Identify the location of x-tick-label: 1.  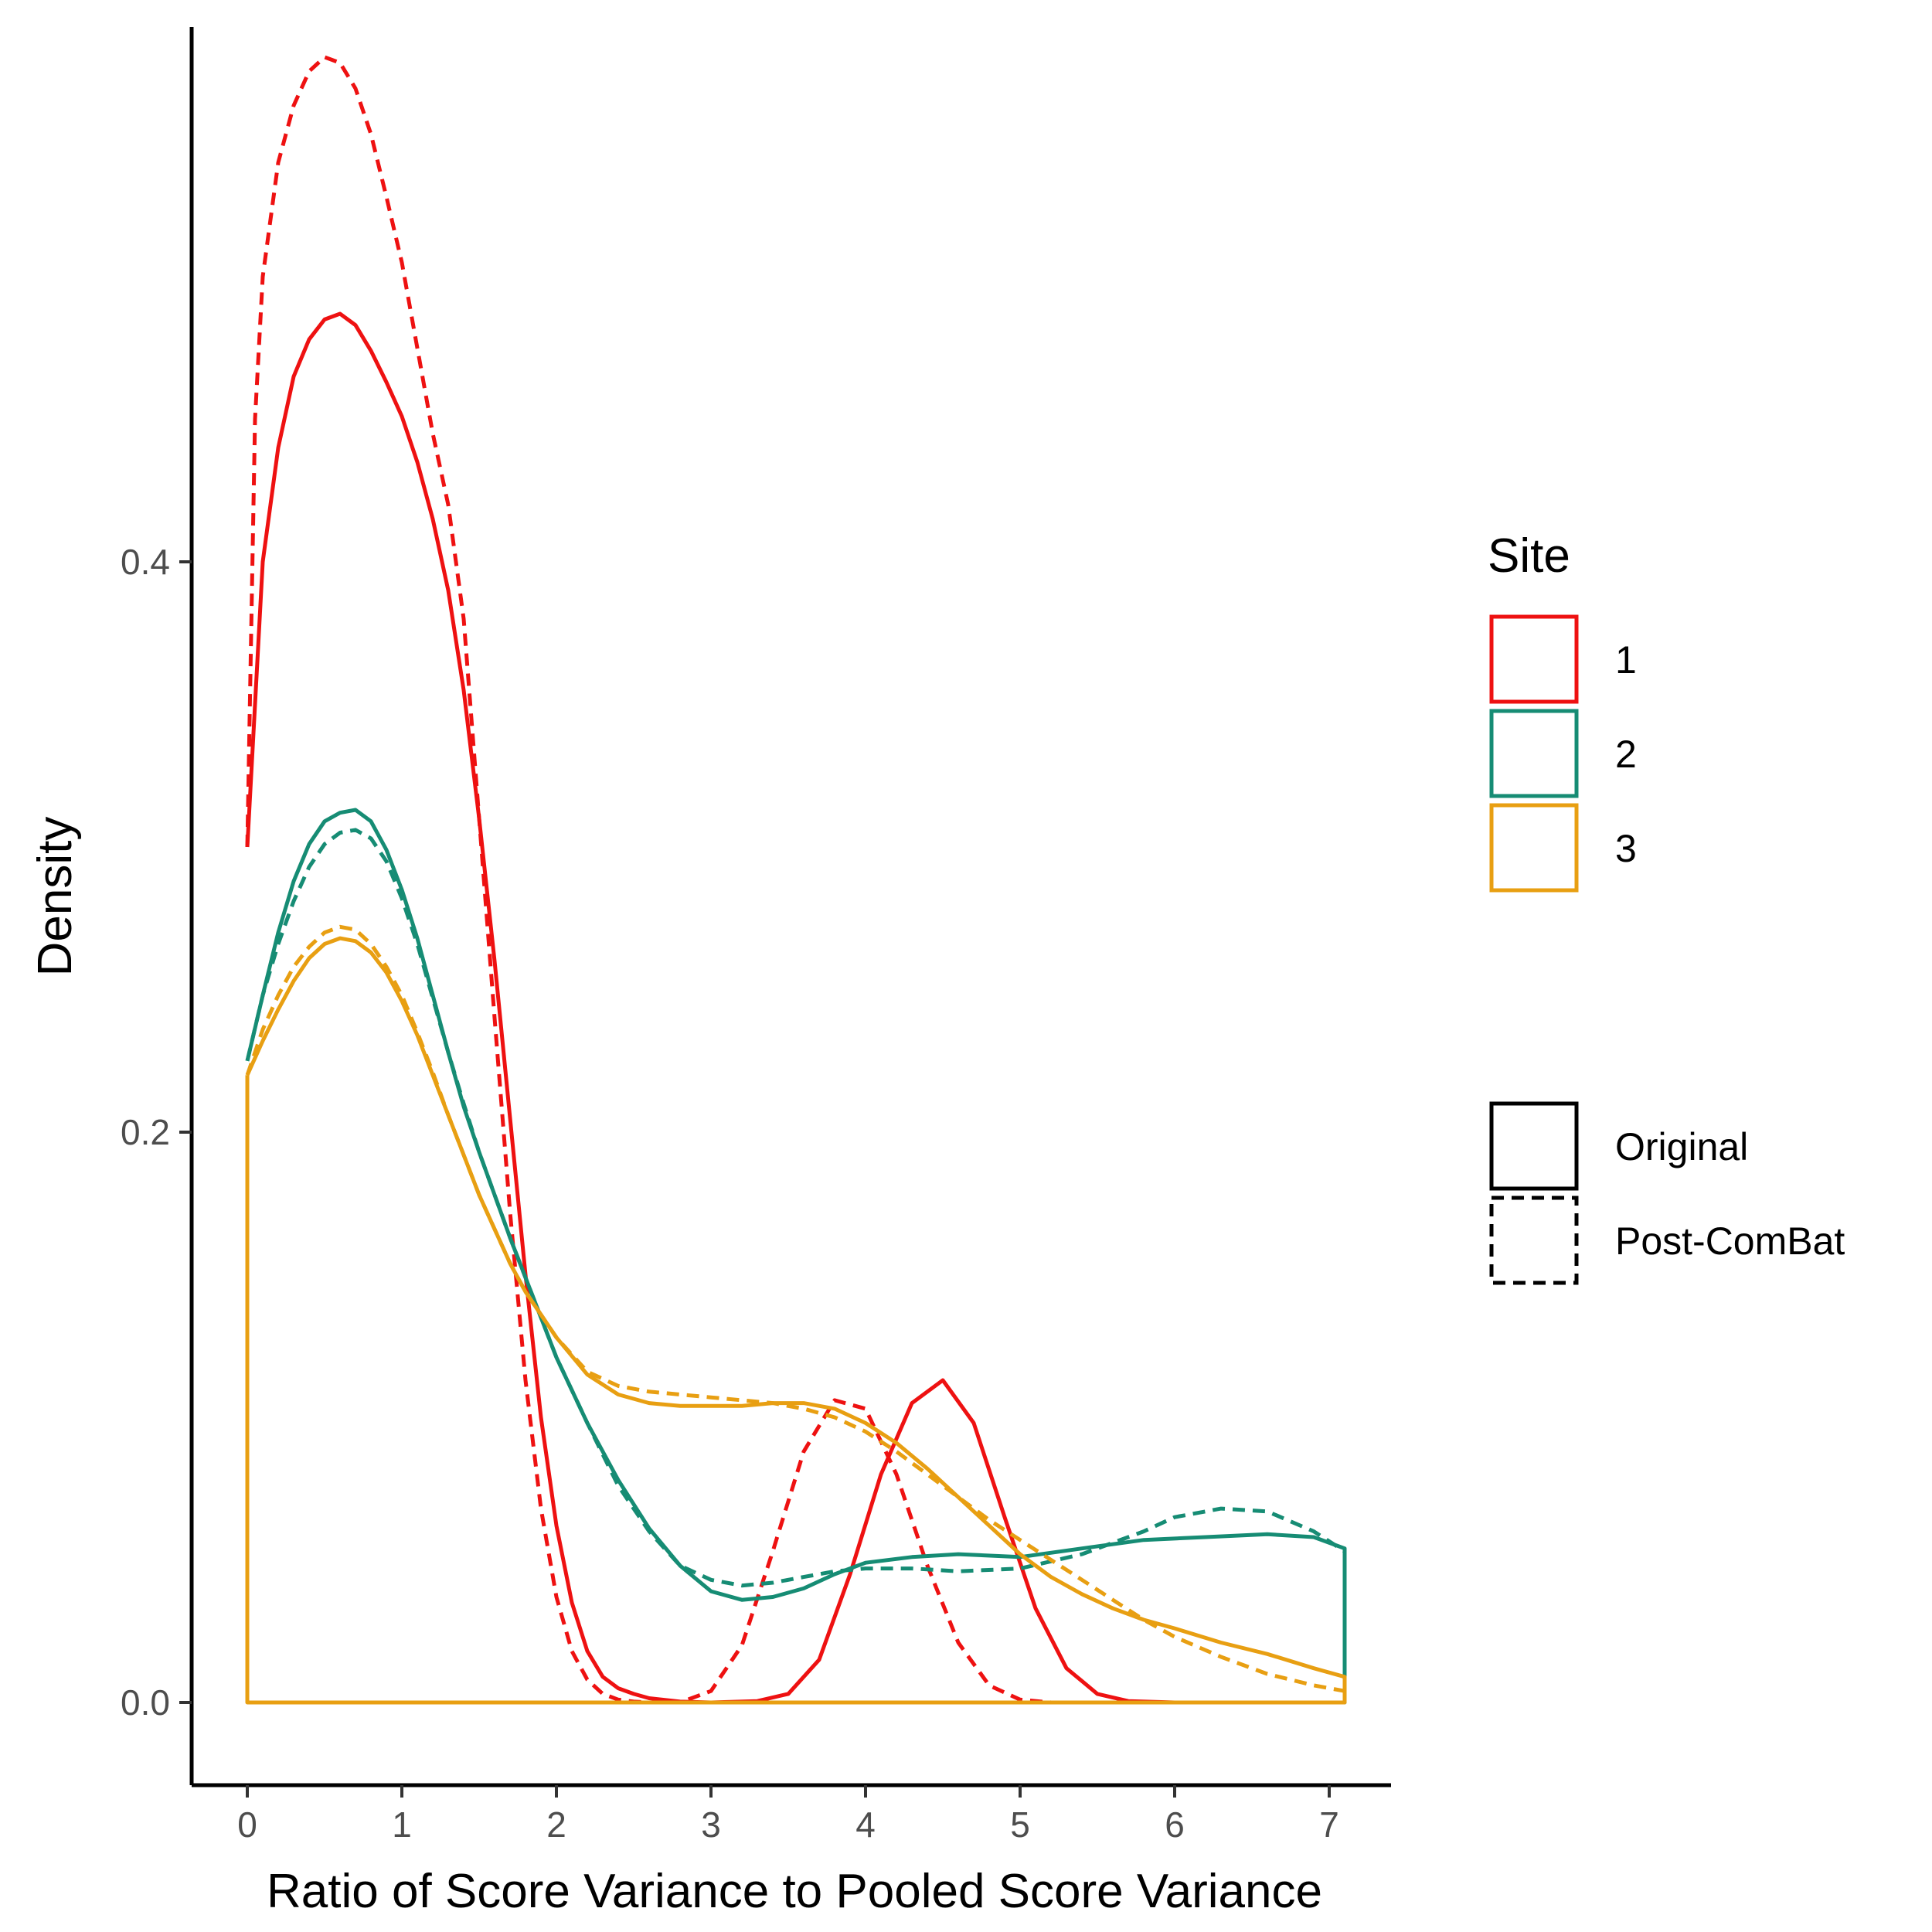
(402, 1825).